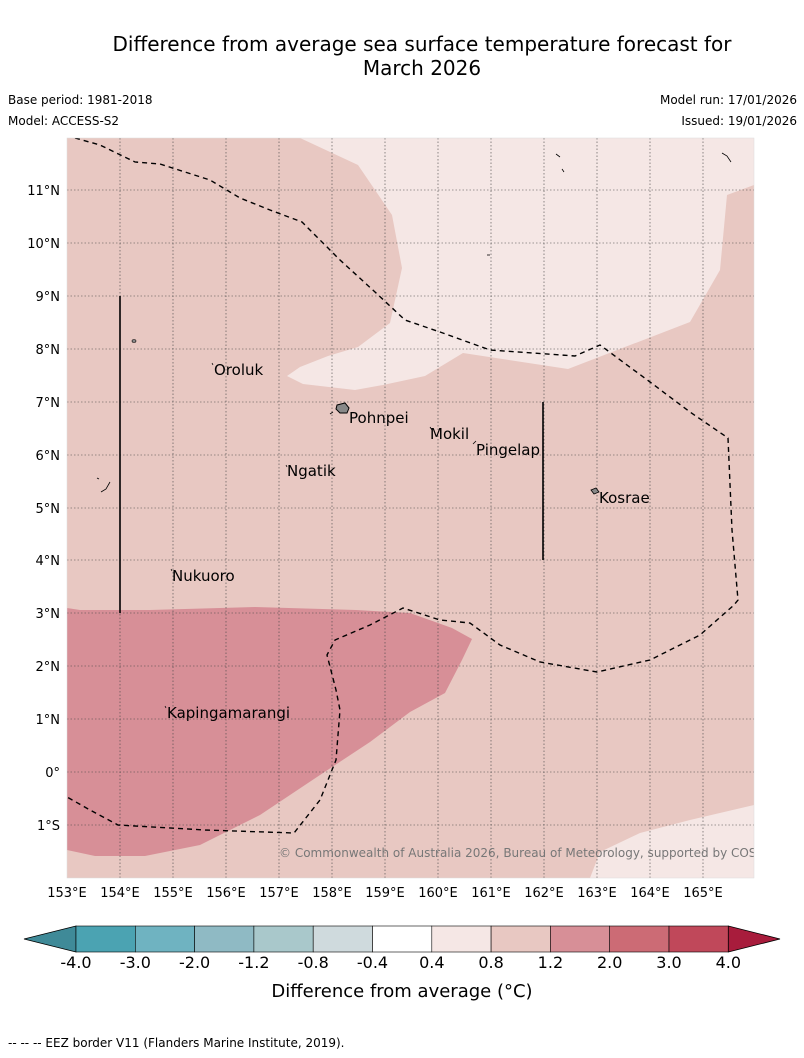  What do you see at coordinates (754, 939) in the screenshot?
I see `colorbar-extension-high` at bounding box center [754, 939].